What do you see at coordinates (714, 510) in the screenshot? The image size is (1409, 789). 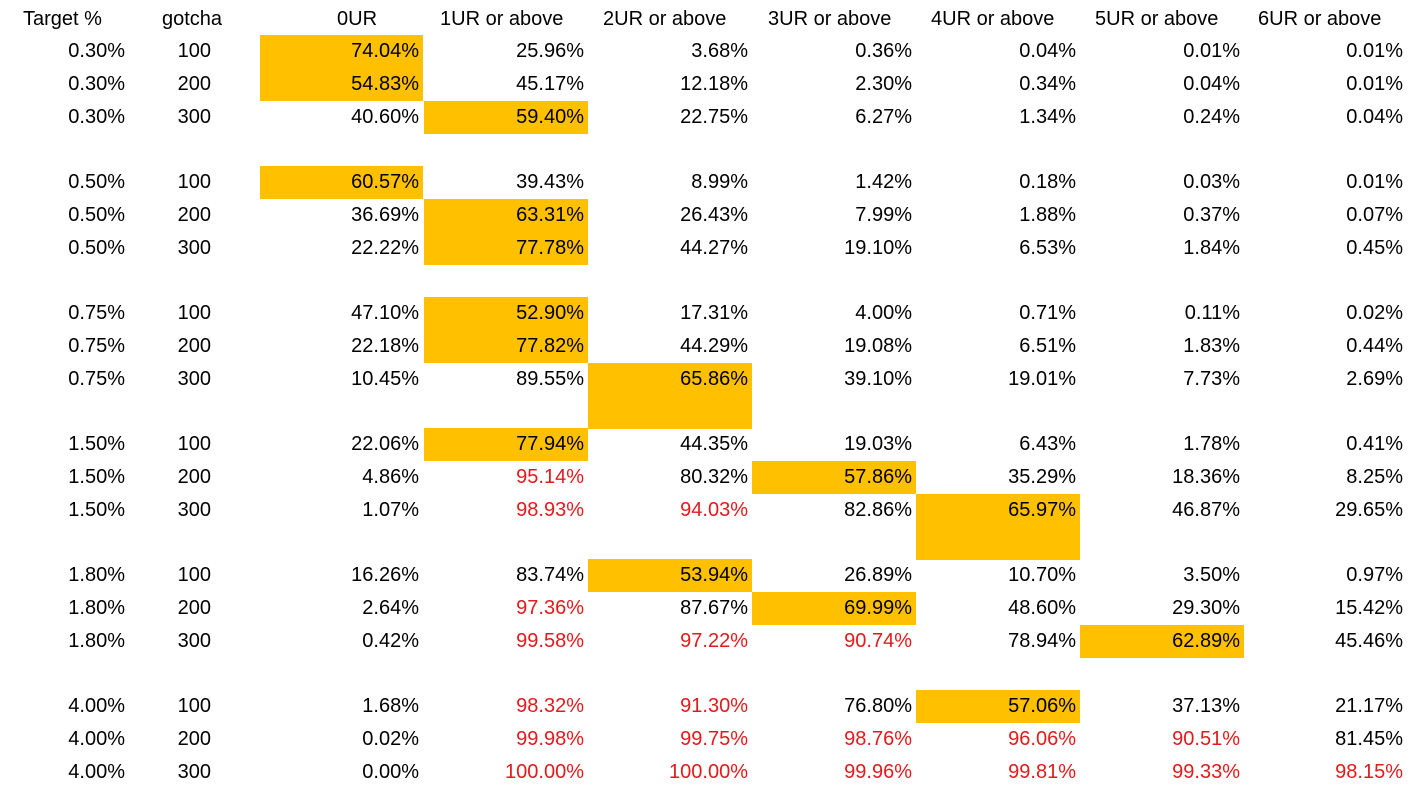 I see `cell-2ur: 94.03%` at bounding box center [714, 510].